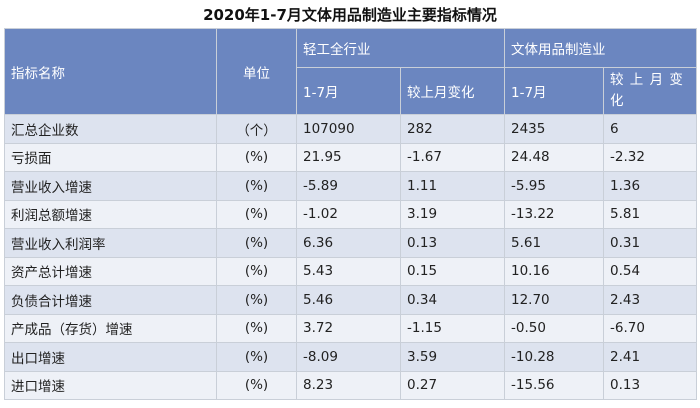 The height and width of the screenshot is (408, 700). What do you see at coordinates (554, 243) in the screenshot?
I see `row-value: 5.61` at bounding box center [554, 243].